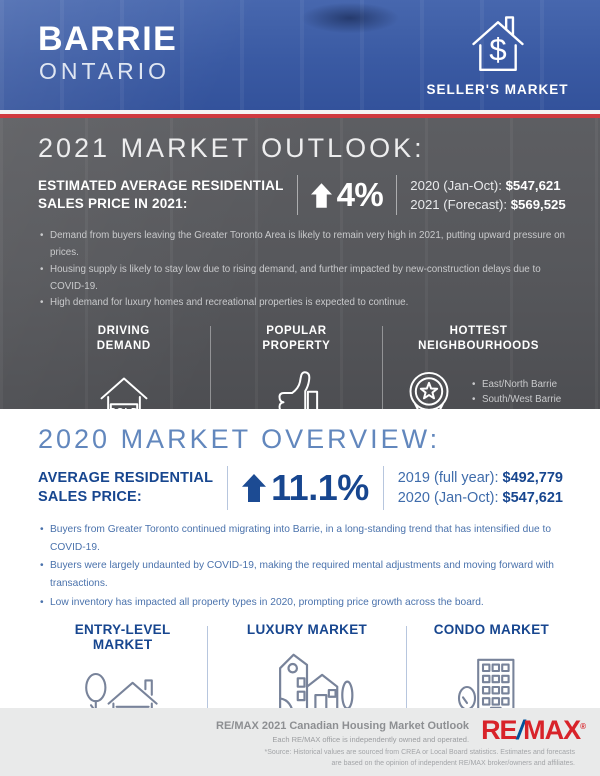 The height and width of the screenshot is (776, 600). I want to click on remax-logo: RE/MAX®, so click(533, 730).